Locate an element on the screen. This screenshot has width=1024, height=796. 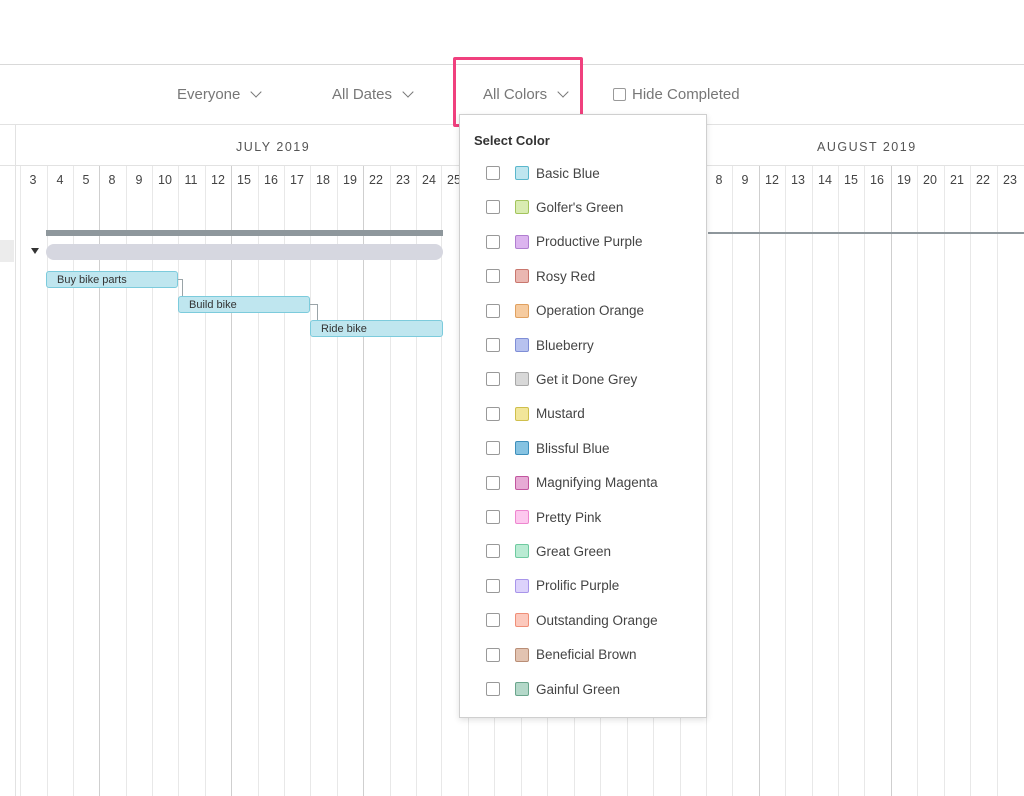
july-day-label: 16 is located at coordinates (271, 180).